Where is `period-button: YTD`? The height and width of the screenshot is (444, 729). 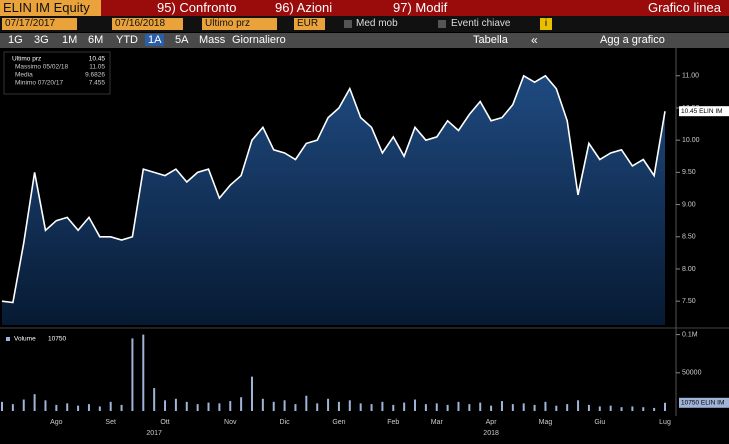
period-button: YTD is located at coordinates (127, 40).